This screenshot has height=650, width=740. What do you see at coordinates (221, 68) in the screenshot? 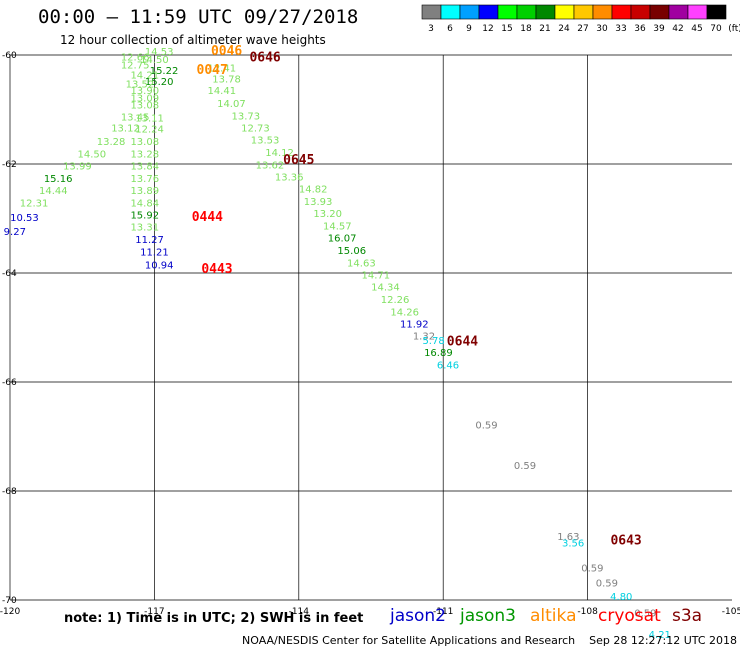
I see `wave-height-label: 12.41` at bounding box center [221, 68].